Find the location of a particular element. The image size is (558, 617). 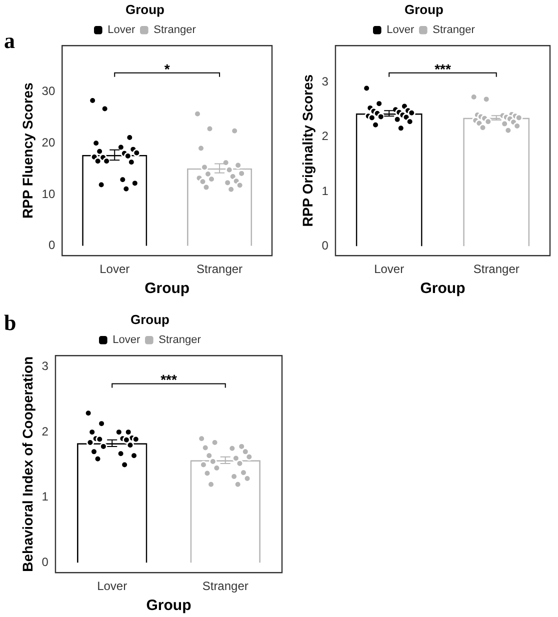

y-tick-label: 10 is located at coordinates (49, 193).